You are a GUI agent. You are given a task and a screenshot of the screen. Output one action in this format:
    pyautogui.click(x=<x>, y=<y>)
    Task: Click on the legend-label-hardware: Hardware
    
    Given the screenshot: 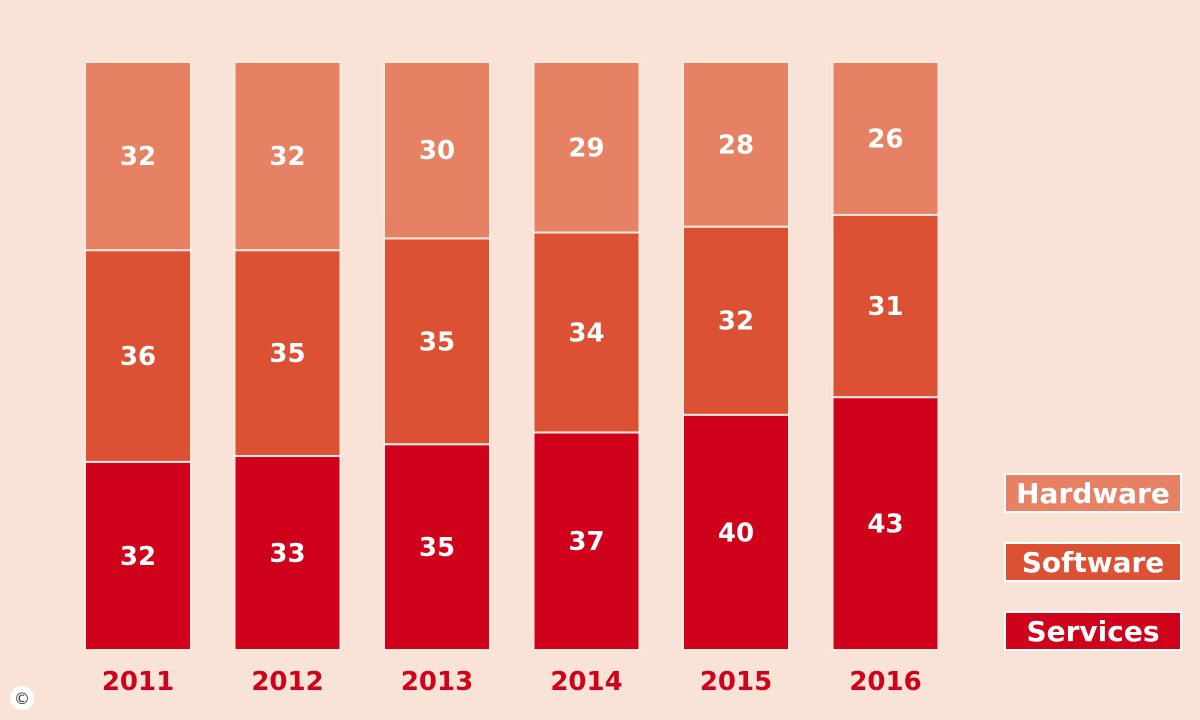 What is the action you would take?
    pyautogui.click(x=1093, y=493)
    